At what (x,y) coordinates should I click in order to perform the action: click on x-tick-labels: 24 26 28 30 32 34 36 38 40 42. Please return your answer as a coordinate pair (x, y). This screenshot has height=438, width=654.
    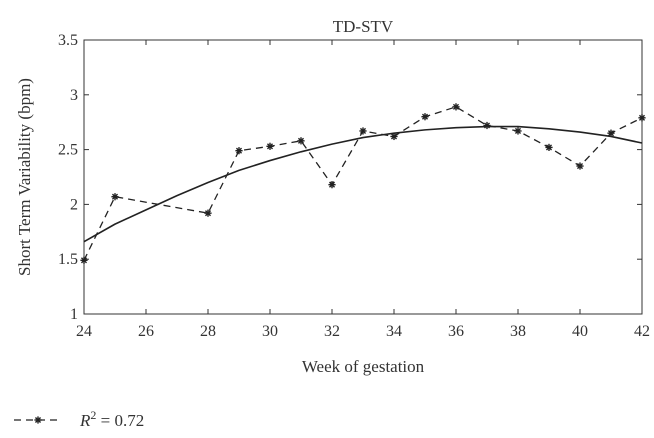
    Looking at the image, I should click on (363, 331).